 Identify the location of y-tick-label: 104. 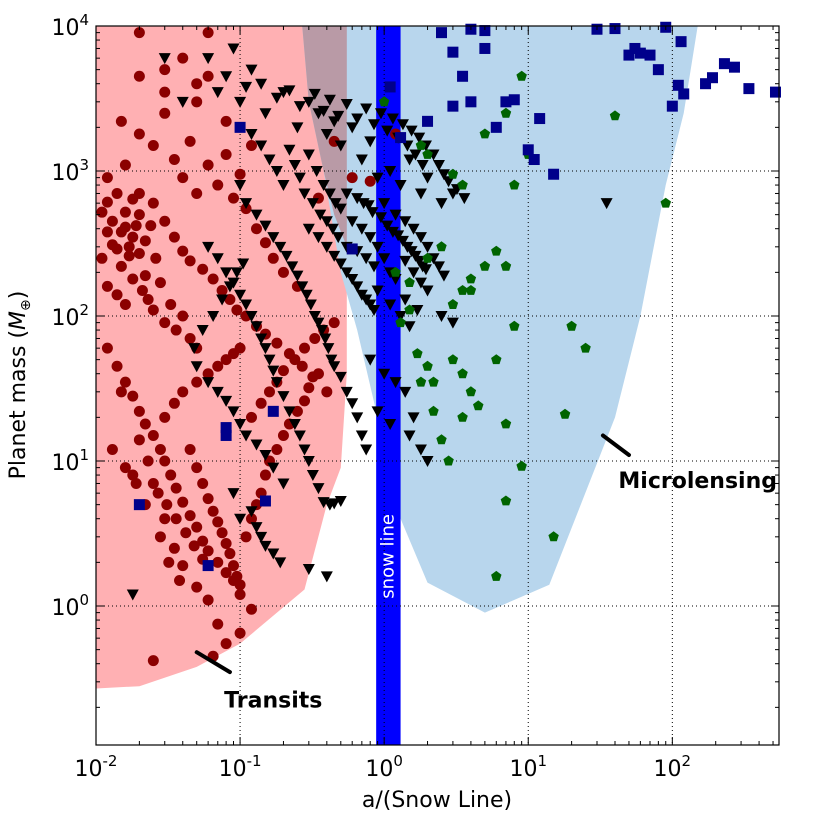
(70, 26).